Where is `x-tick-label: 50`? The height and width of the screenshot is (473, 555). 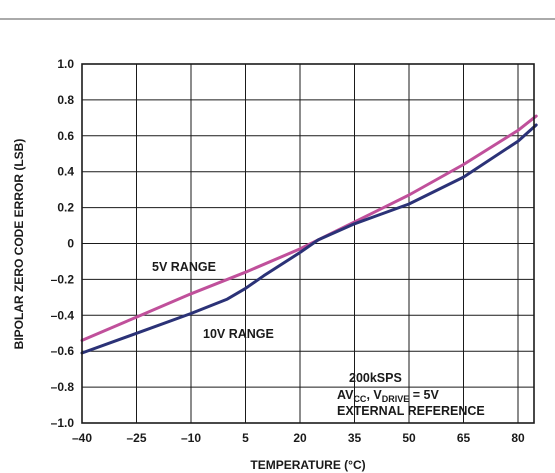
x-tick-label: 50 is located at coordinates (409, 438).